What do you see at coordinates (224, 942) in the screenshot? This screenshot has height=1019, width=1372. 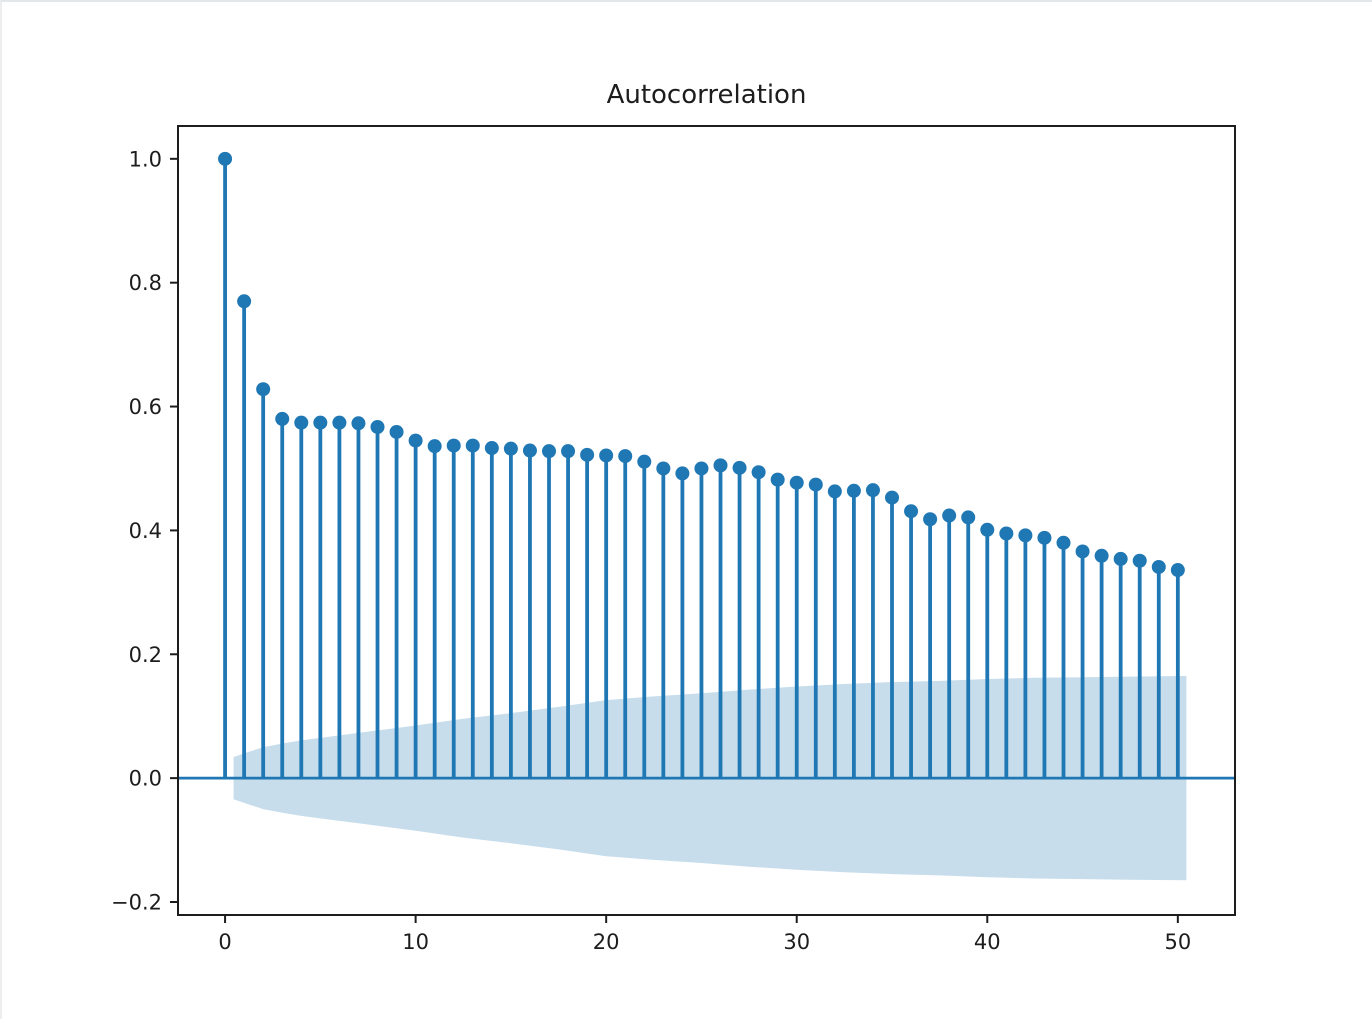 I see `x-tick-label-0: 0` at bounding box center [224, 942].